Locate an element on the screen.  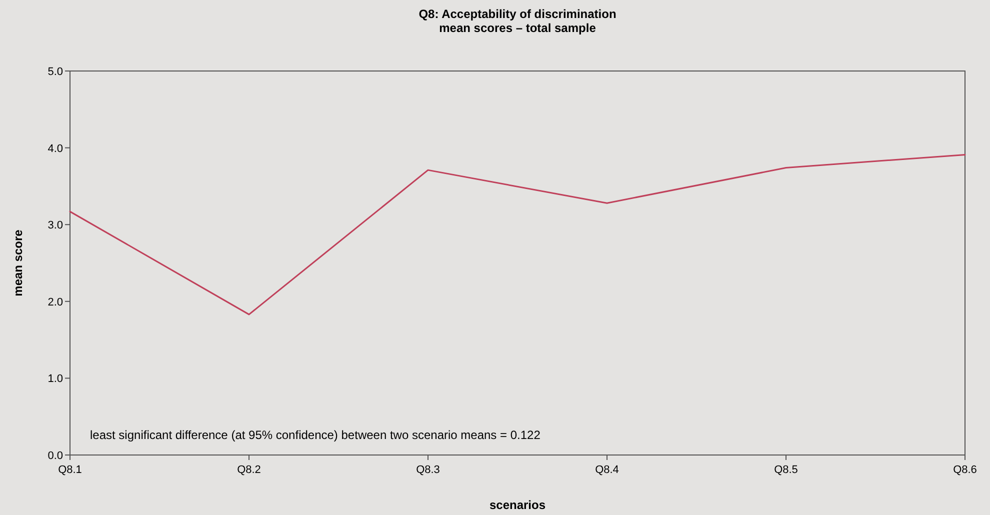
x-tick-label: Q8.4 is located at coordinates (607, 470).